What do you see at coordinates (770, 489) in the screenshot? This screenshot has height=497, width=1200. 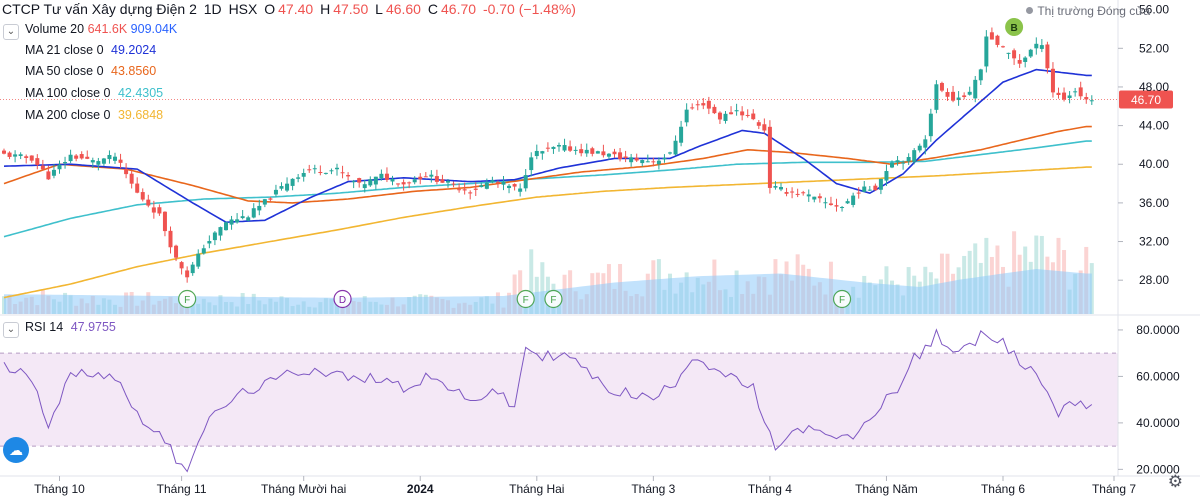 I see `time-tick-label: Tháng 4` at bounding box center [770, 489].